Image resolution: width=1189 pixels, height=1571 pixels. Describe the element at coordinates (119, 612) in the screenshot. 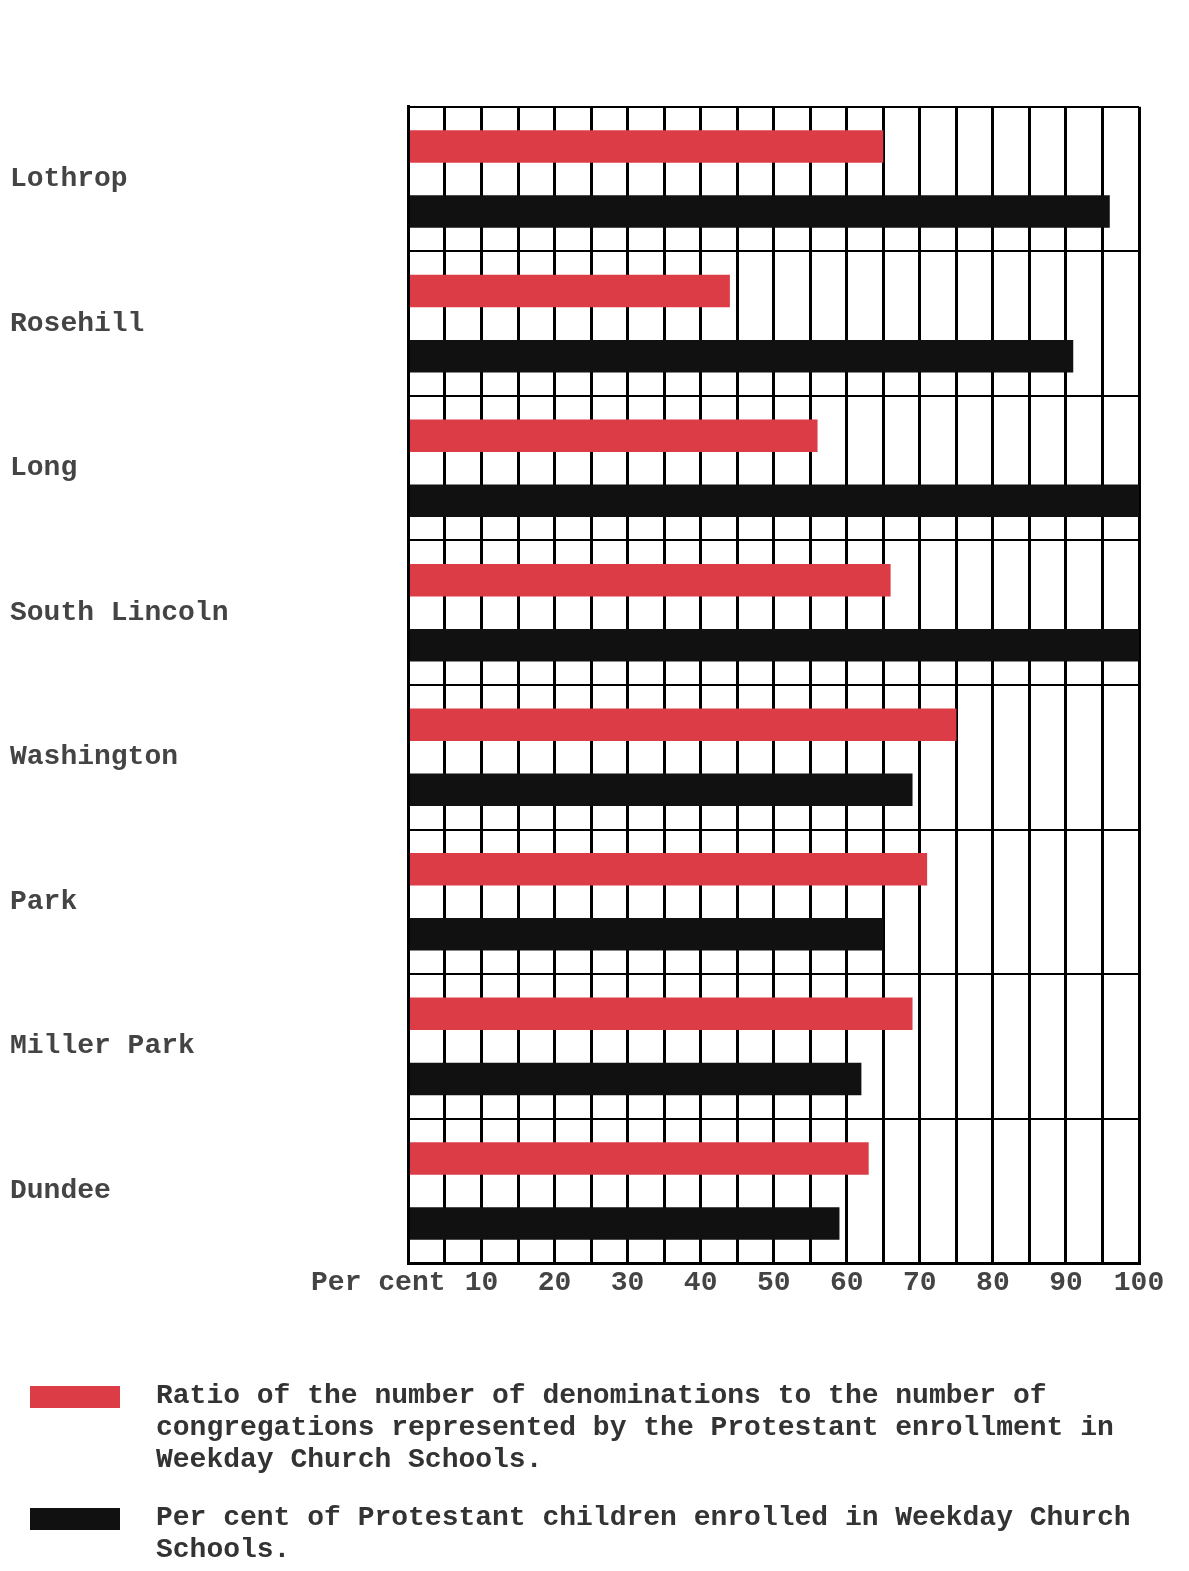

I see `y-tick-label: South Lincoln` at that location.